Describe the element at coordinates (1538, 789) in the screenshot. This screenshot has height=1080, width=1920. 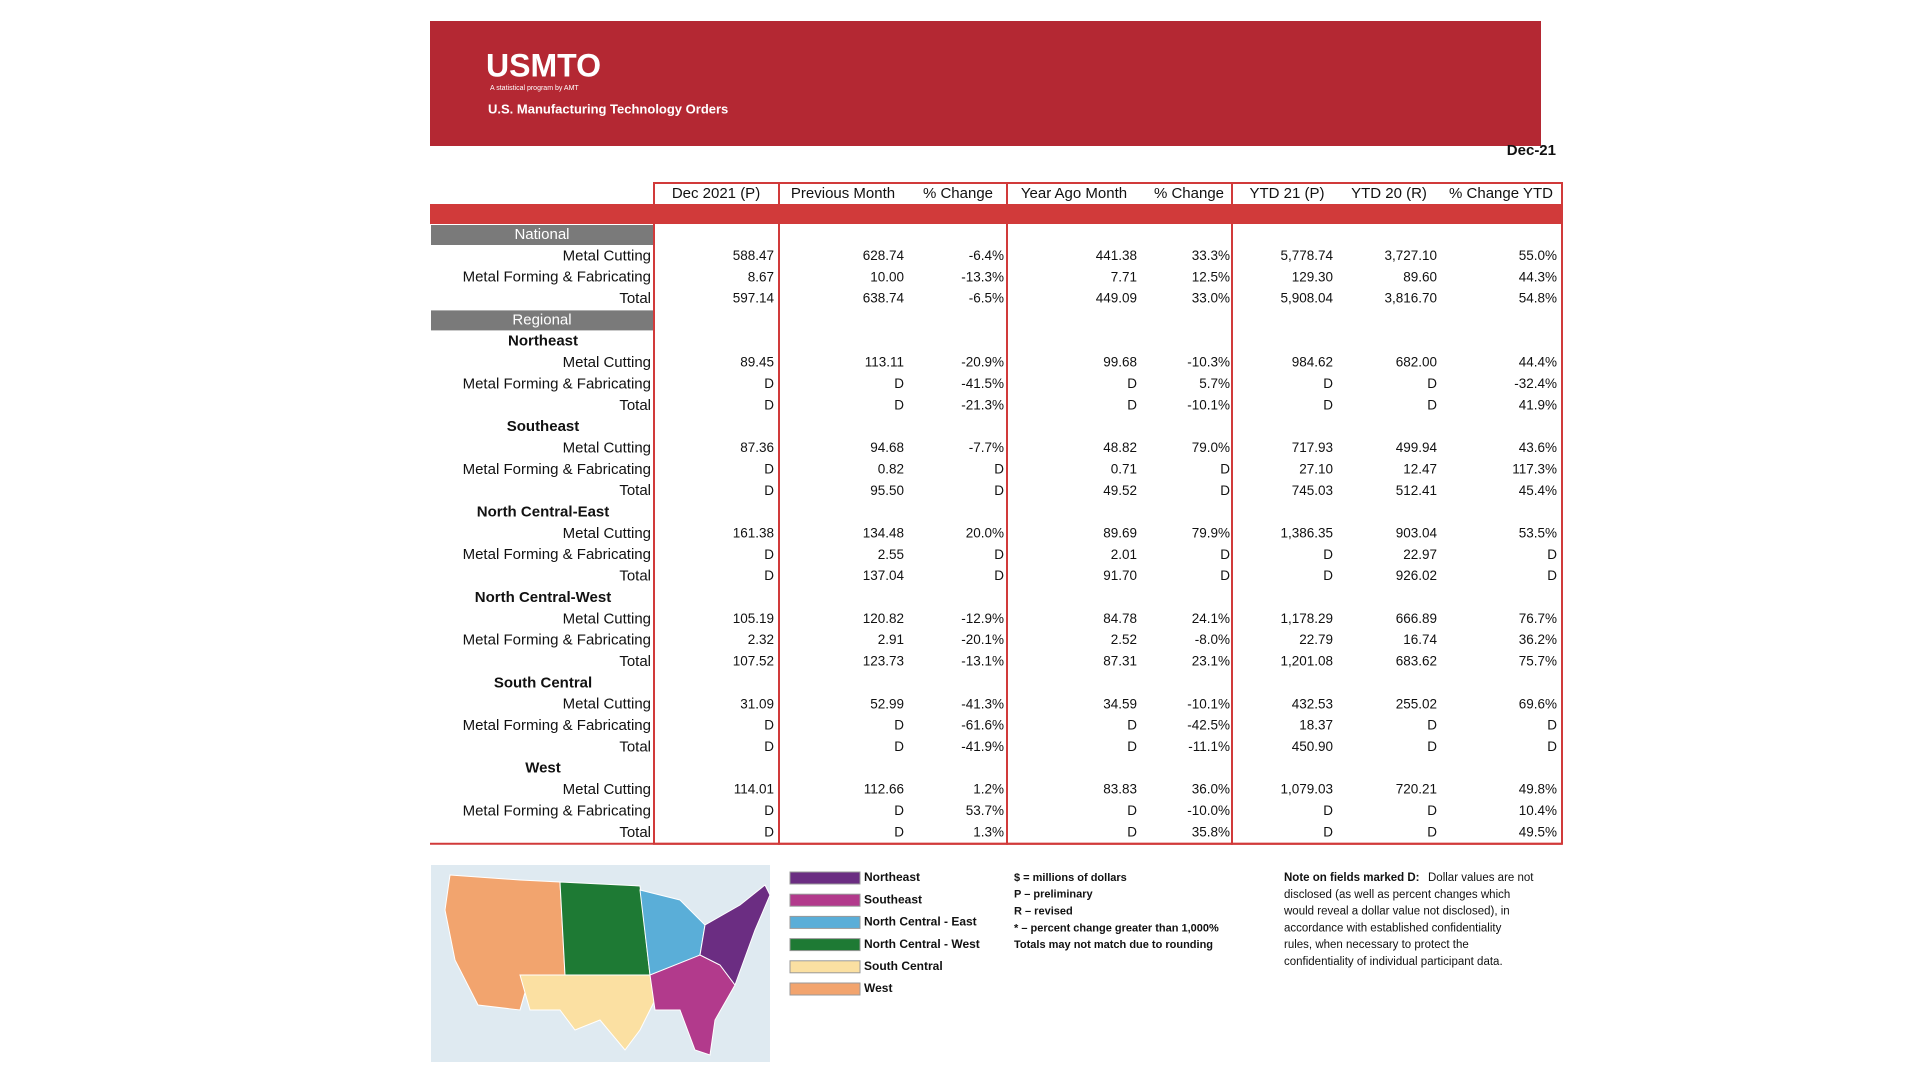
I see `cell: 49.8%` at that location.